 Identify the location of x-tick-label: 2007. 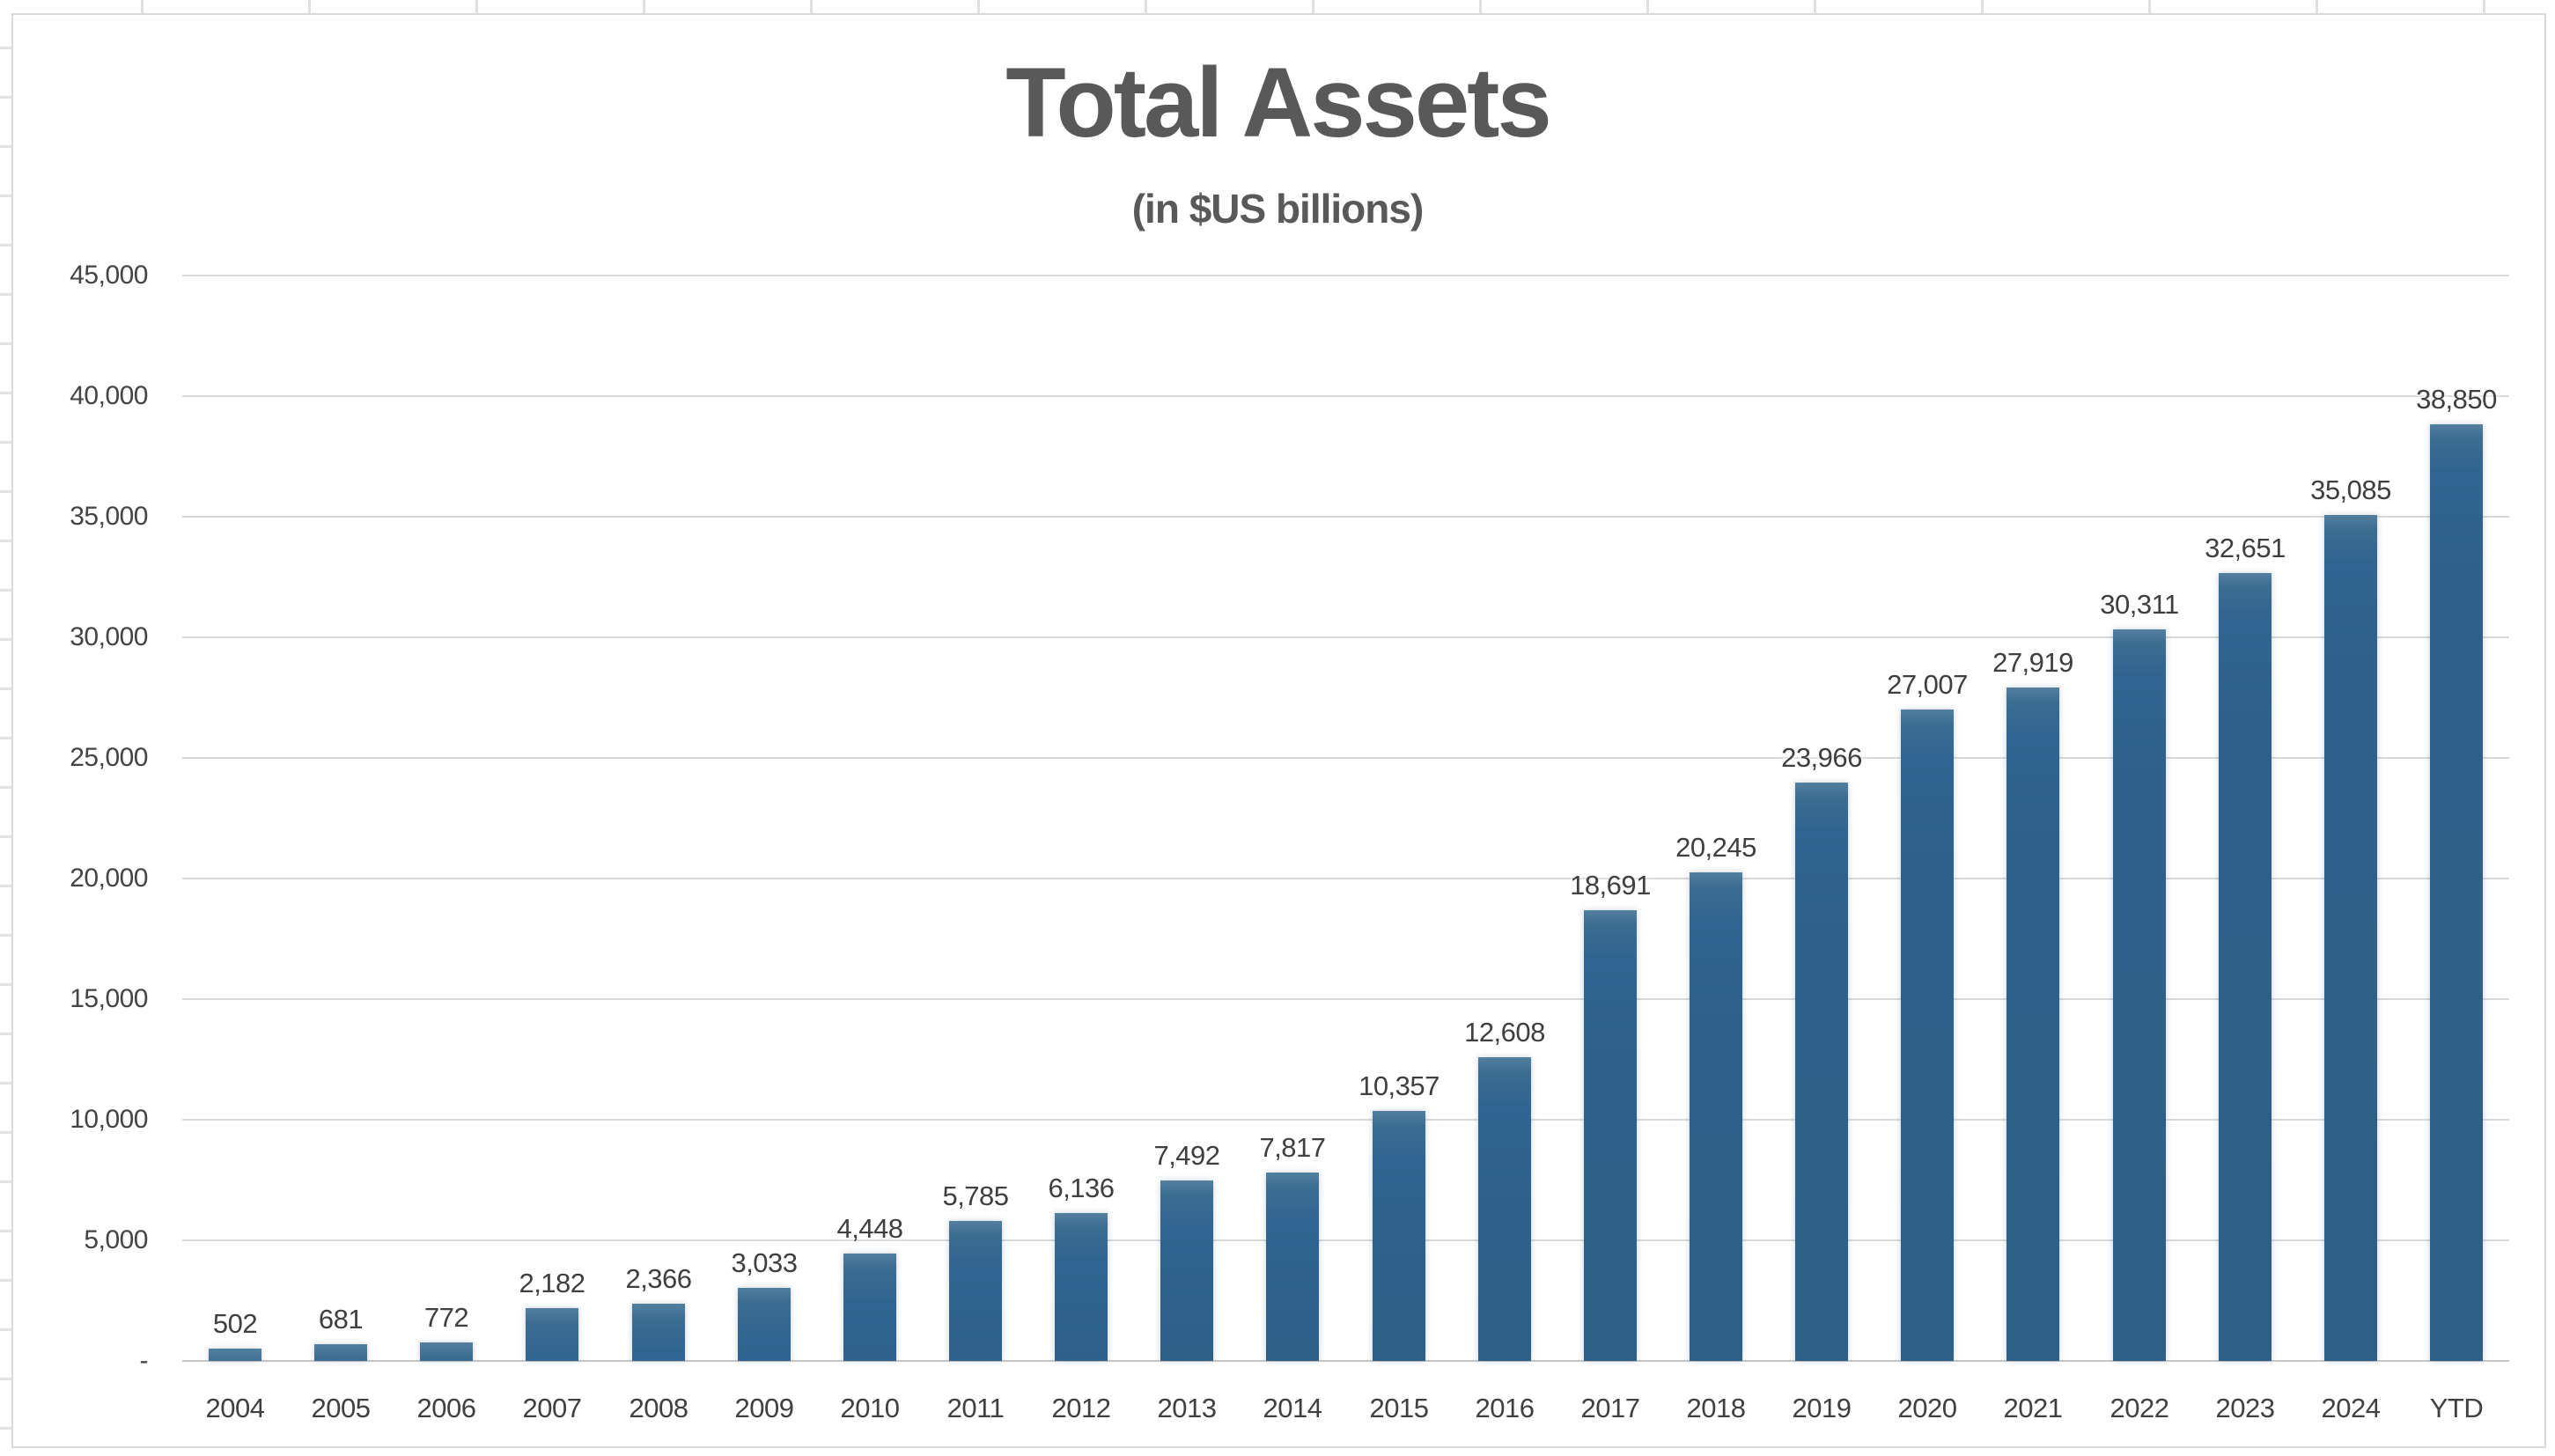
(552, 1408).